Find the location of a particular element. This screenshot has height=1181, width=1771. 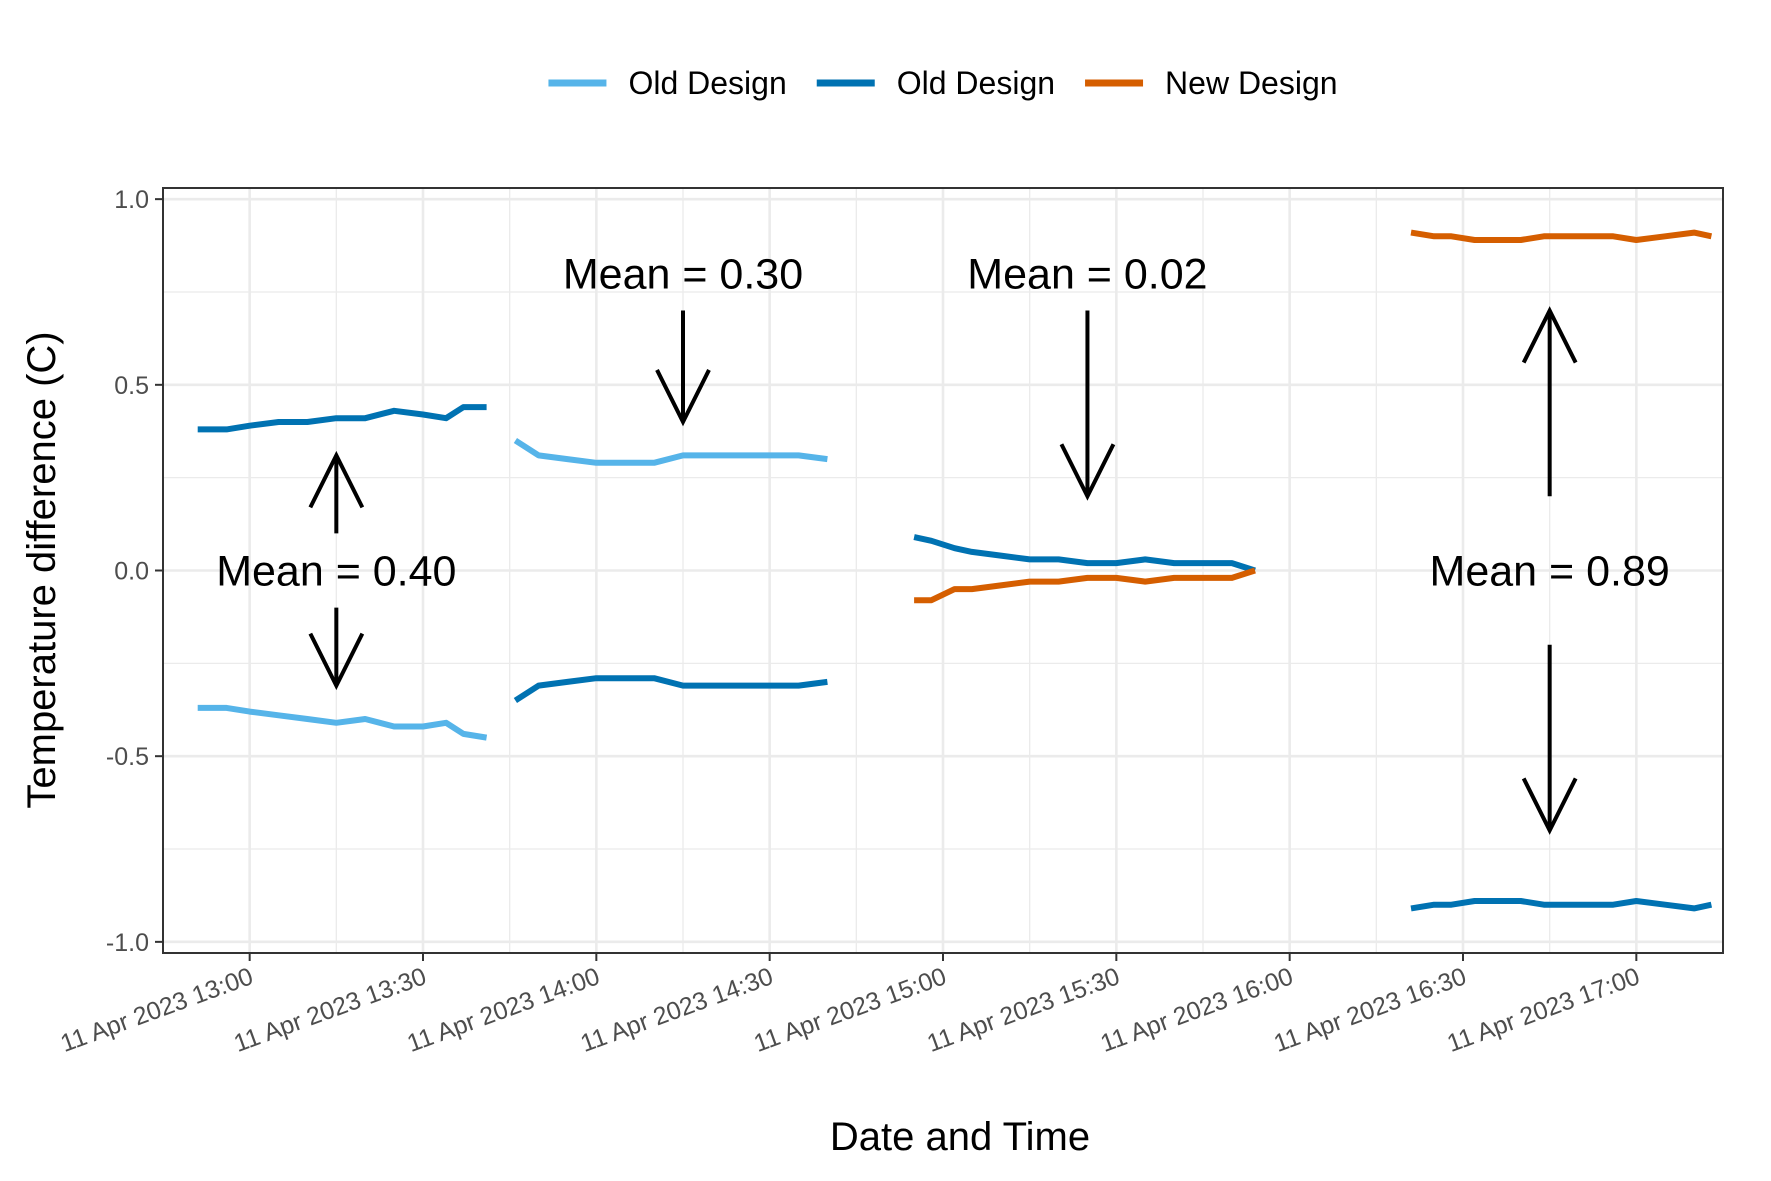

annotation-label-2: Mean = 0.30 is located at coordinates (683, 274).